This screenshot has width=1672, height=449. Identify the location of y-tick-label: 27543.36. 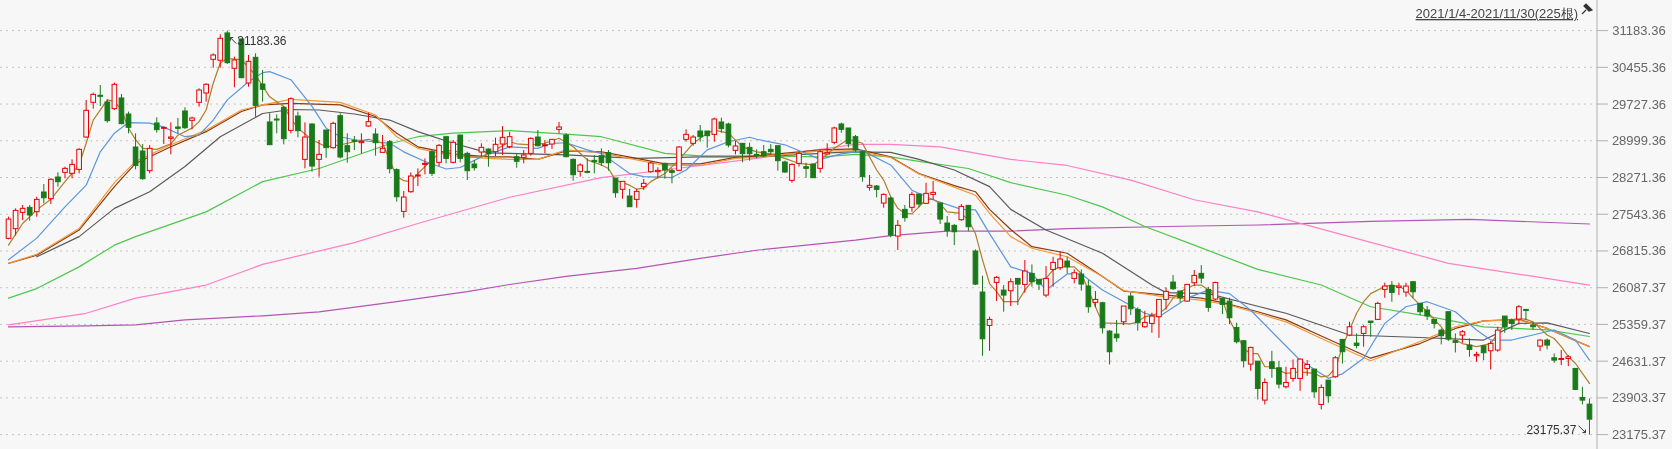
(1639, 214).